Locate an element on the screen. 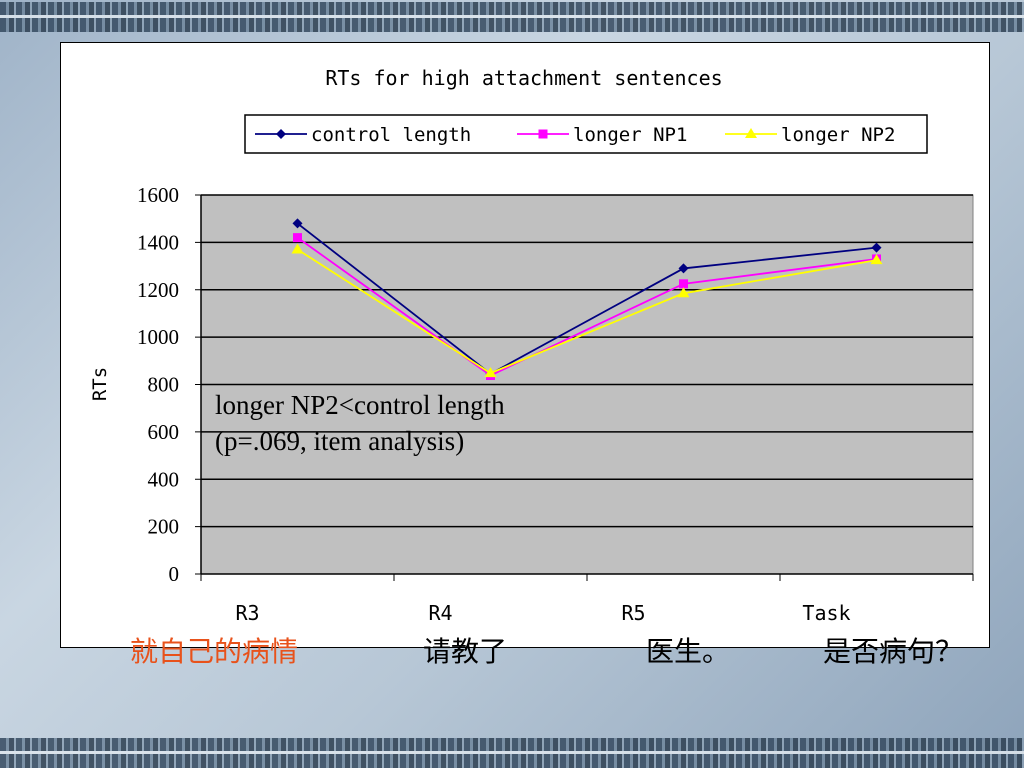 This screenshot has height=768, width=1024. annotation-line-1: longer NP2<control length is located at coordinates (360, 405).